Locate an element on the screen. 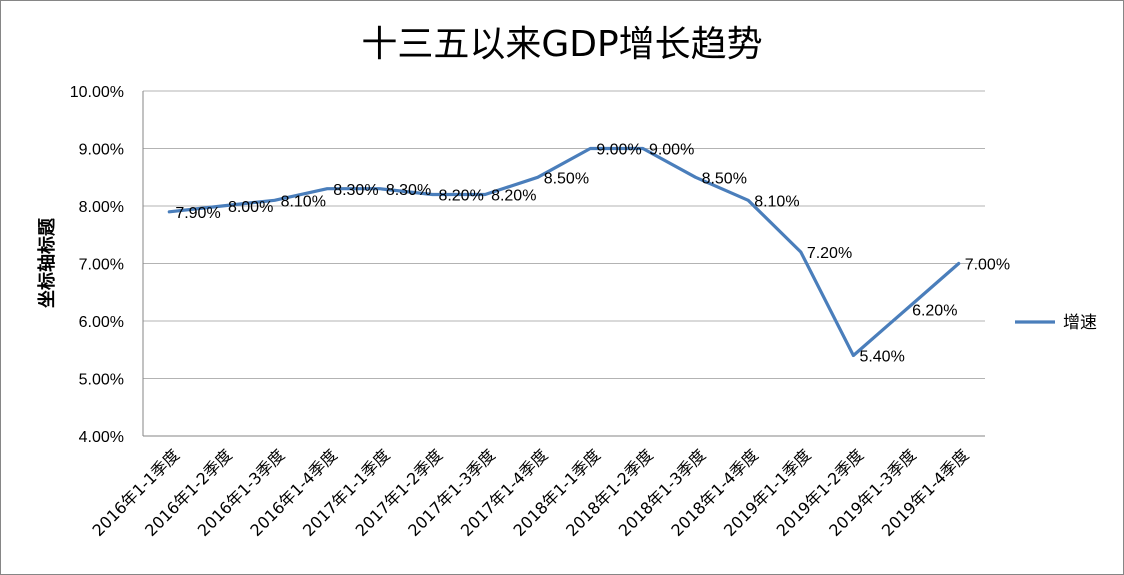  data-label: 7.20% is located at coordinates (829, 253).